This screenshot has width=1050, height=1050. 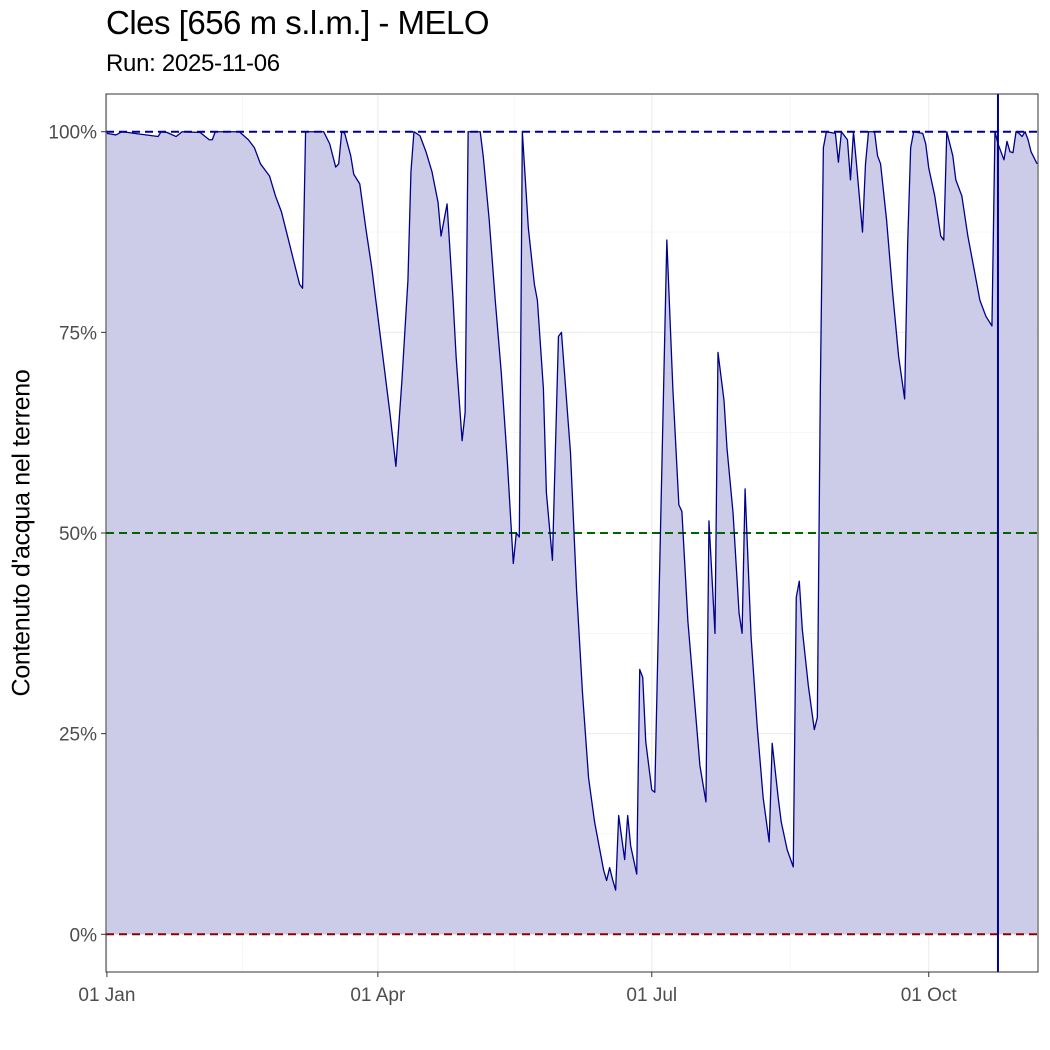 What do you see at coordinates (929, 995) in the screenshot?
I see `x-tick-label: 01 Oct` at bounding box center [929, 995].